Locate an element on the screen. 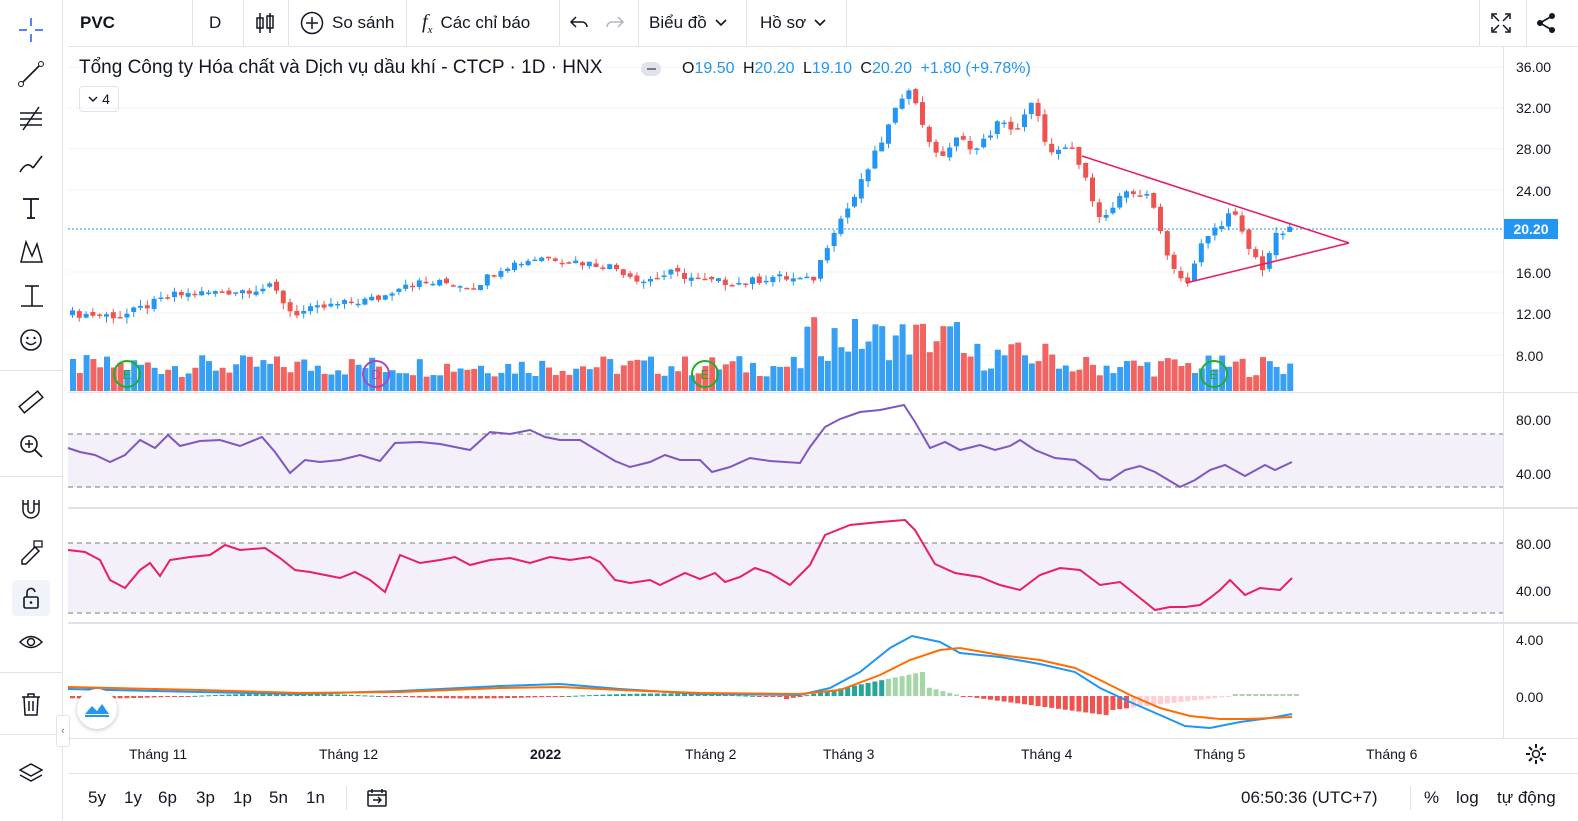  measure-tool-icon is located at coordinates (31, 296).